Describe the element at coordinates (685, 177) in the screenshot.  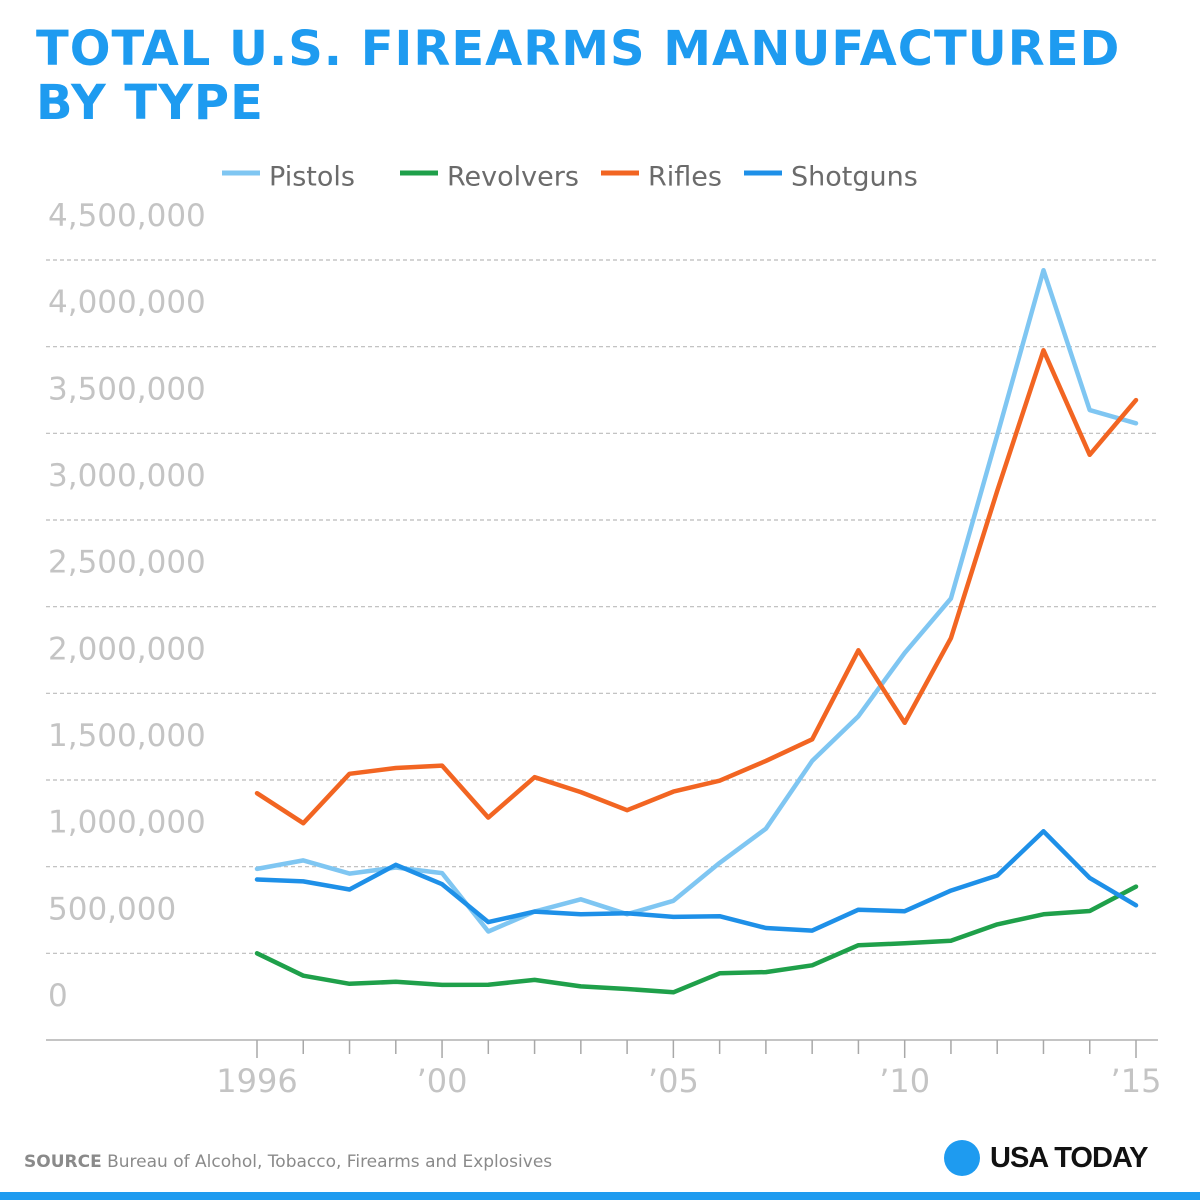
I see `legend-label-rifles: Rifles` at that location.